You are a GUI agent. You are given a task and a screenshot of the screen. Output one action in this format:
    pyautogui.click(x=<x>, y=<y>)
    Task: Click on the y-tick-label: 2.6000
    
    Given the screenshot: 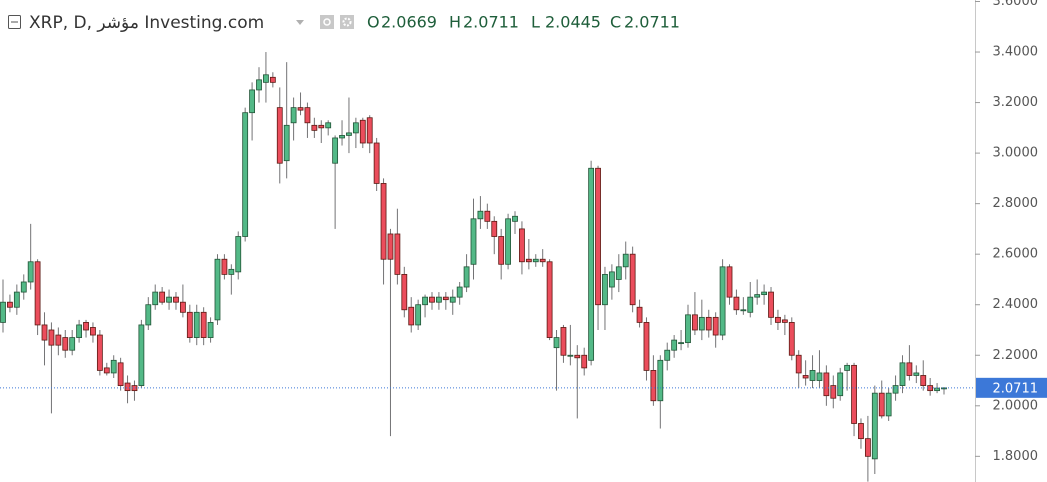 What is the action you would take?
    pyautogui.click(x=1016, y=254)
    